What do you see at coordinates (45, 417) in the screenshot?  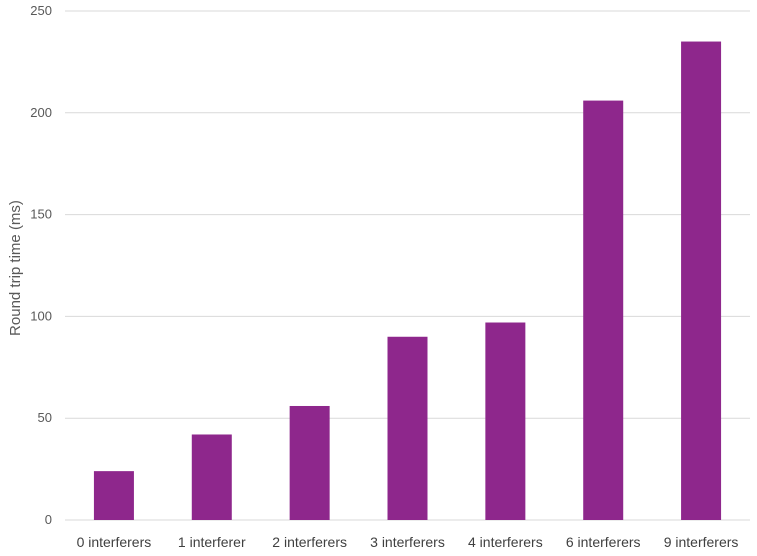 I see `y-tick-label: 50` at bounding box center [45, 417].